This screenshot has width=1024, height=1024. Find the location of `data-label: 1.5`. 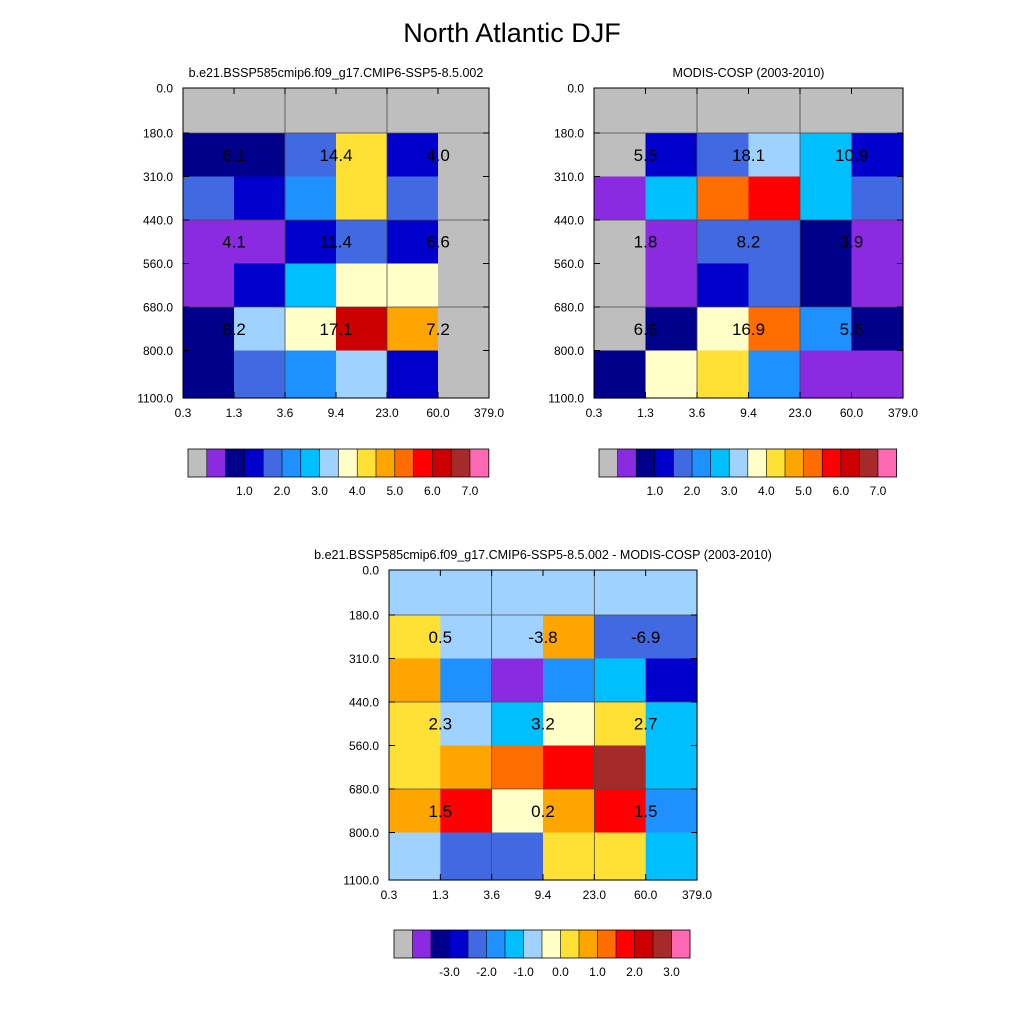

data-label: 1.5 is located at coordinates (441, 811).